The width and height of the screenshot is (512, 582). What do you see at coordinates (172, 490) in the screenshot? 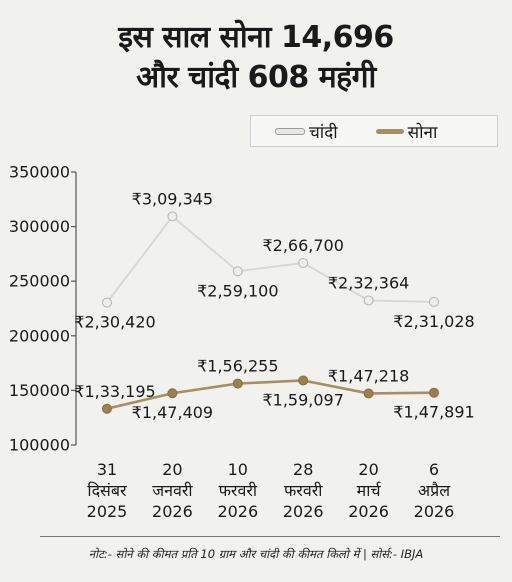
I see `x-tick-label: जनवरी` at bounding box center [172, 490].